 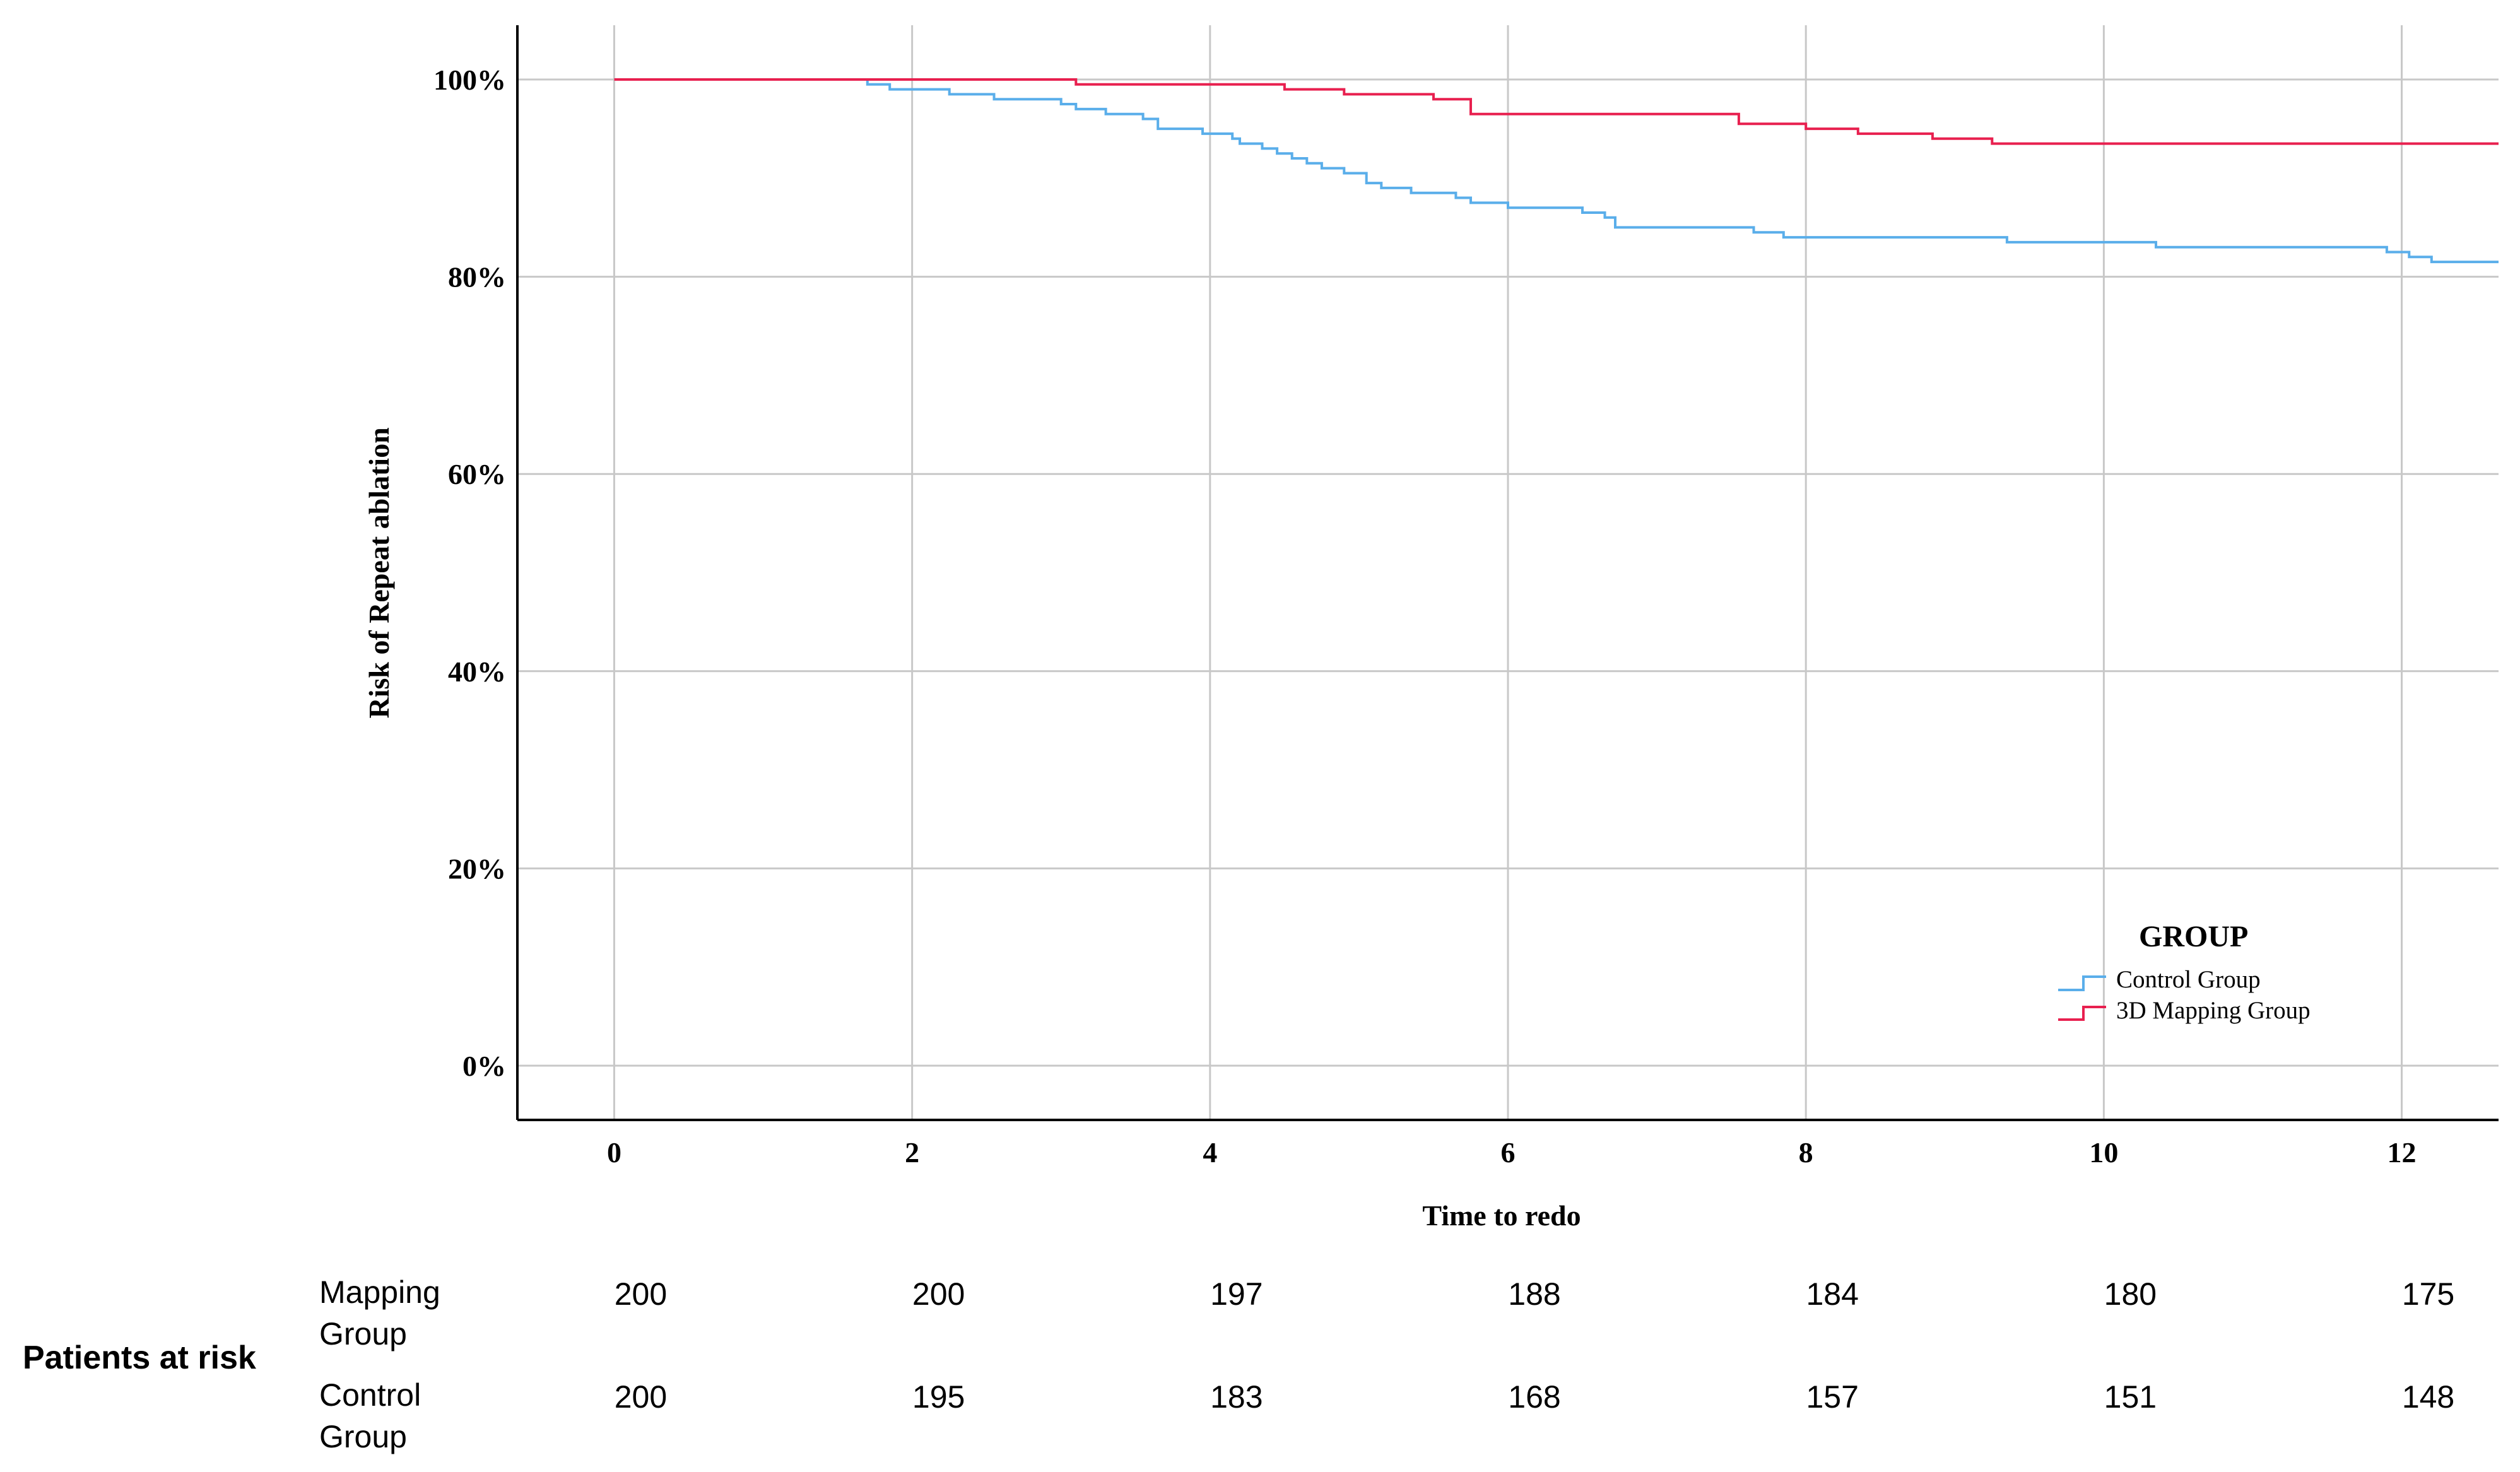 What do you see at coordinates (401, 1416) in the screenshot?
I see `risk-row-label-control: Control Group` at bounding box center [401, 1416].